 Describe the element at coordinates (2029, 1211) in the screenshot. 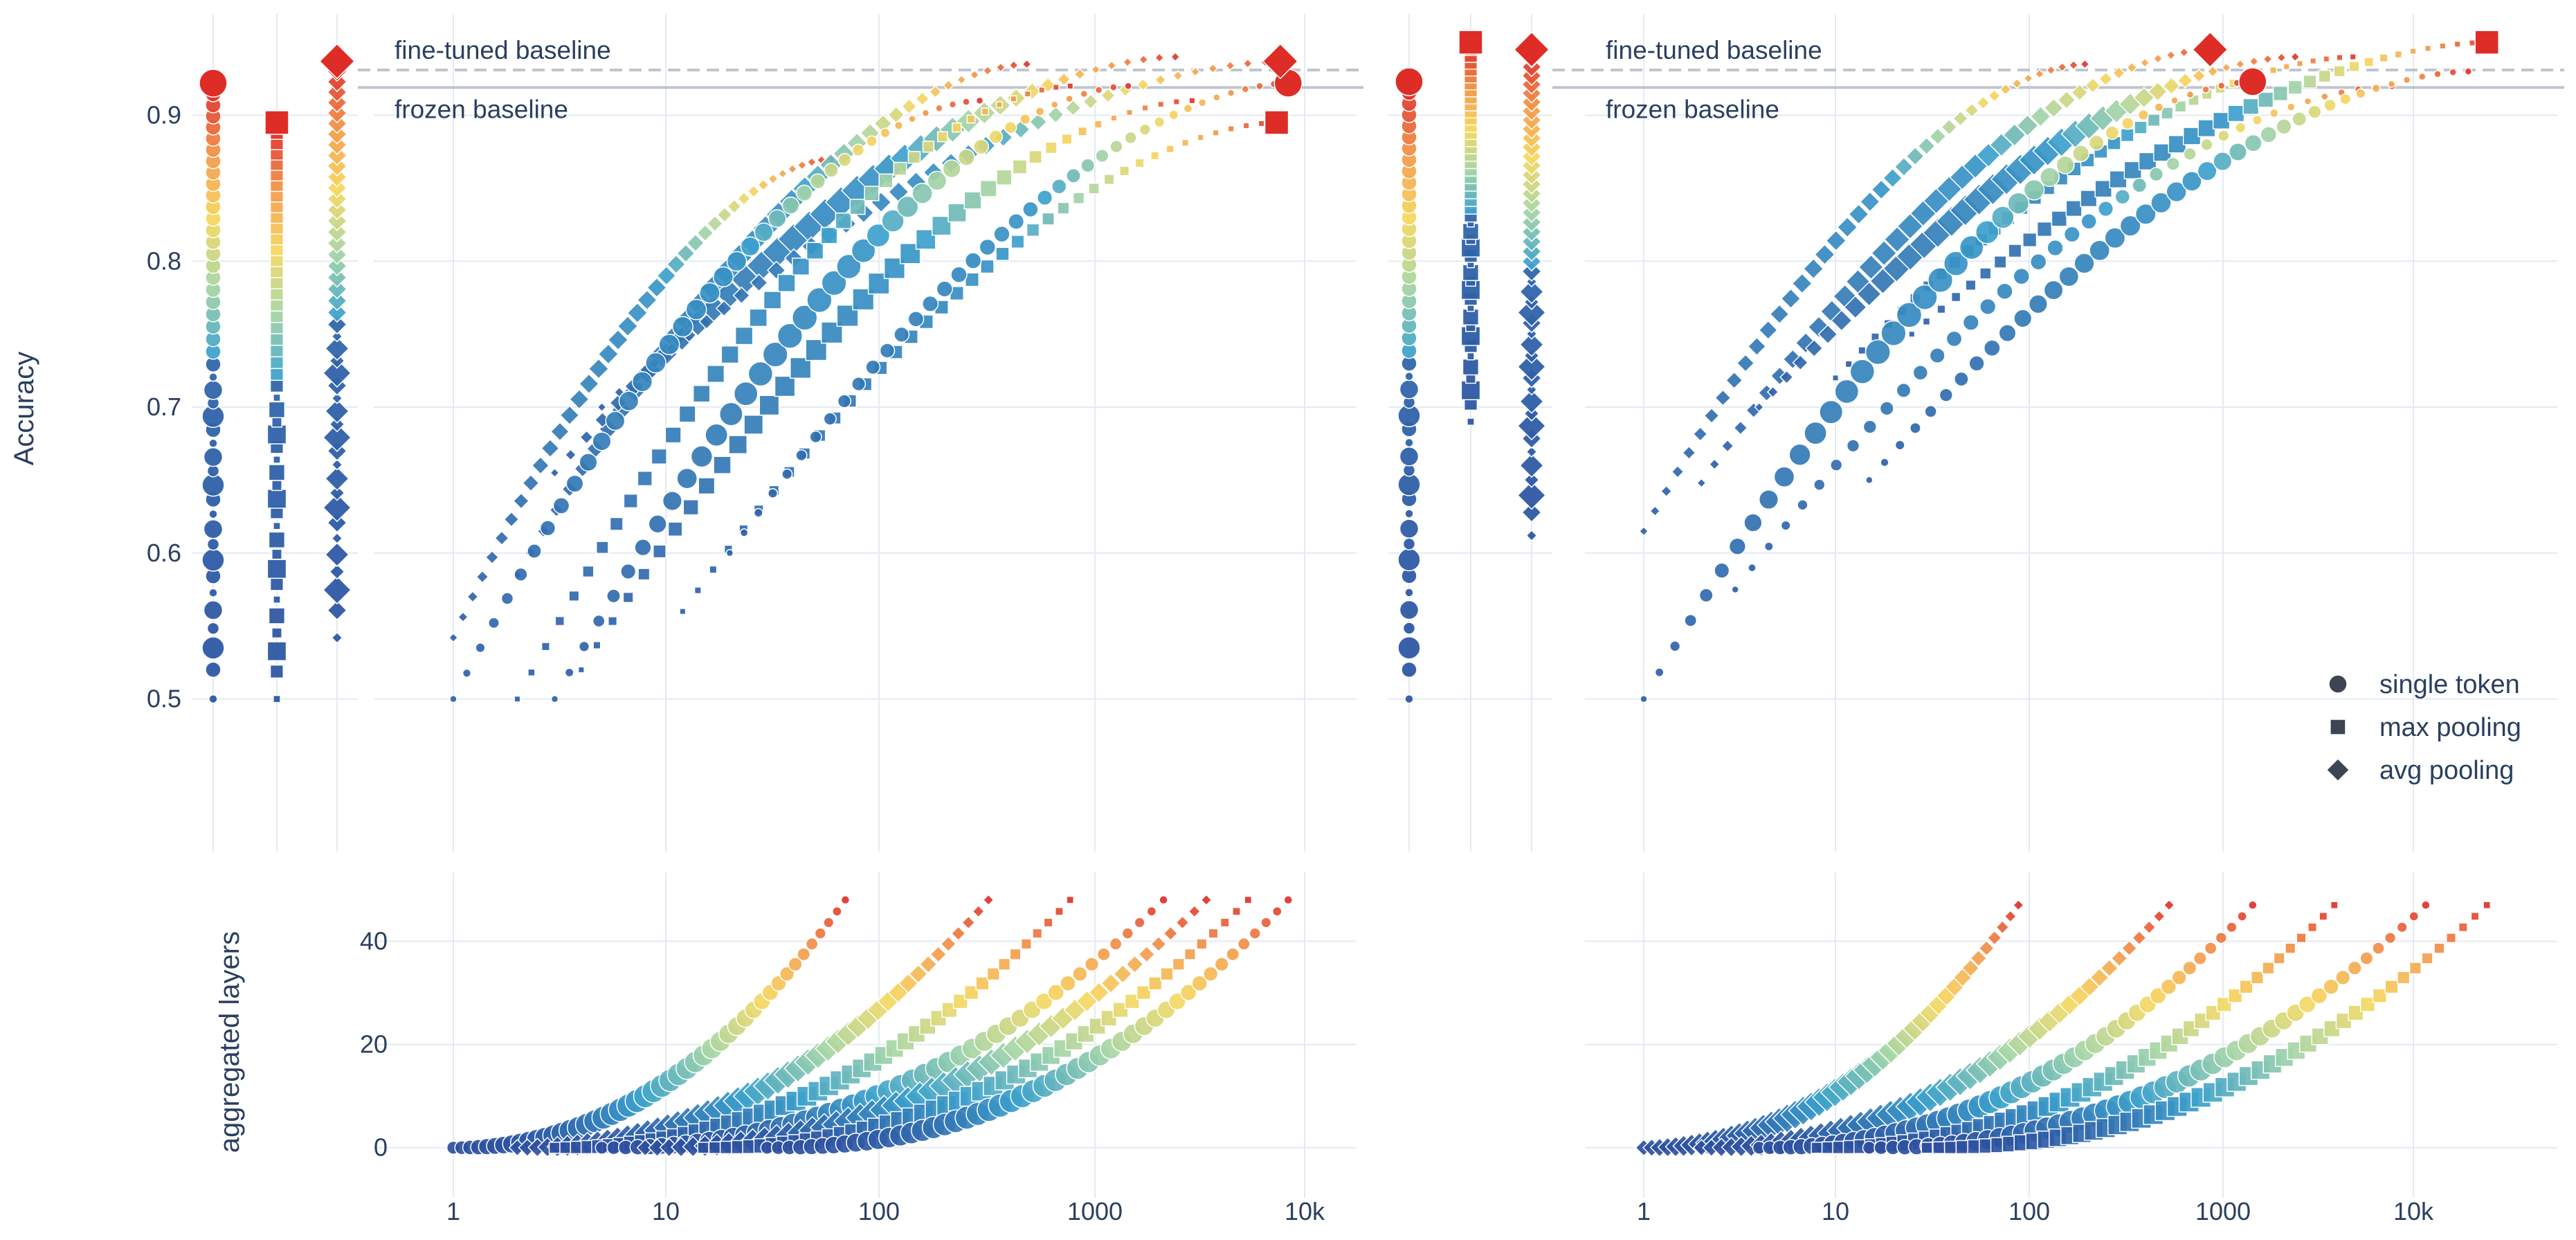

I see `x-tick-label: 100` at that location.